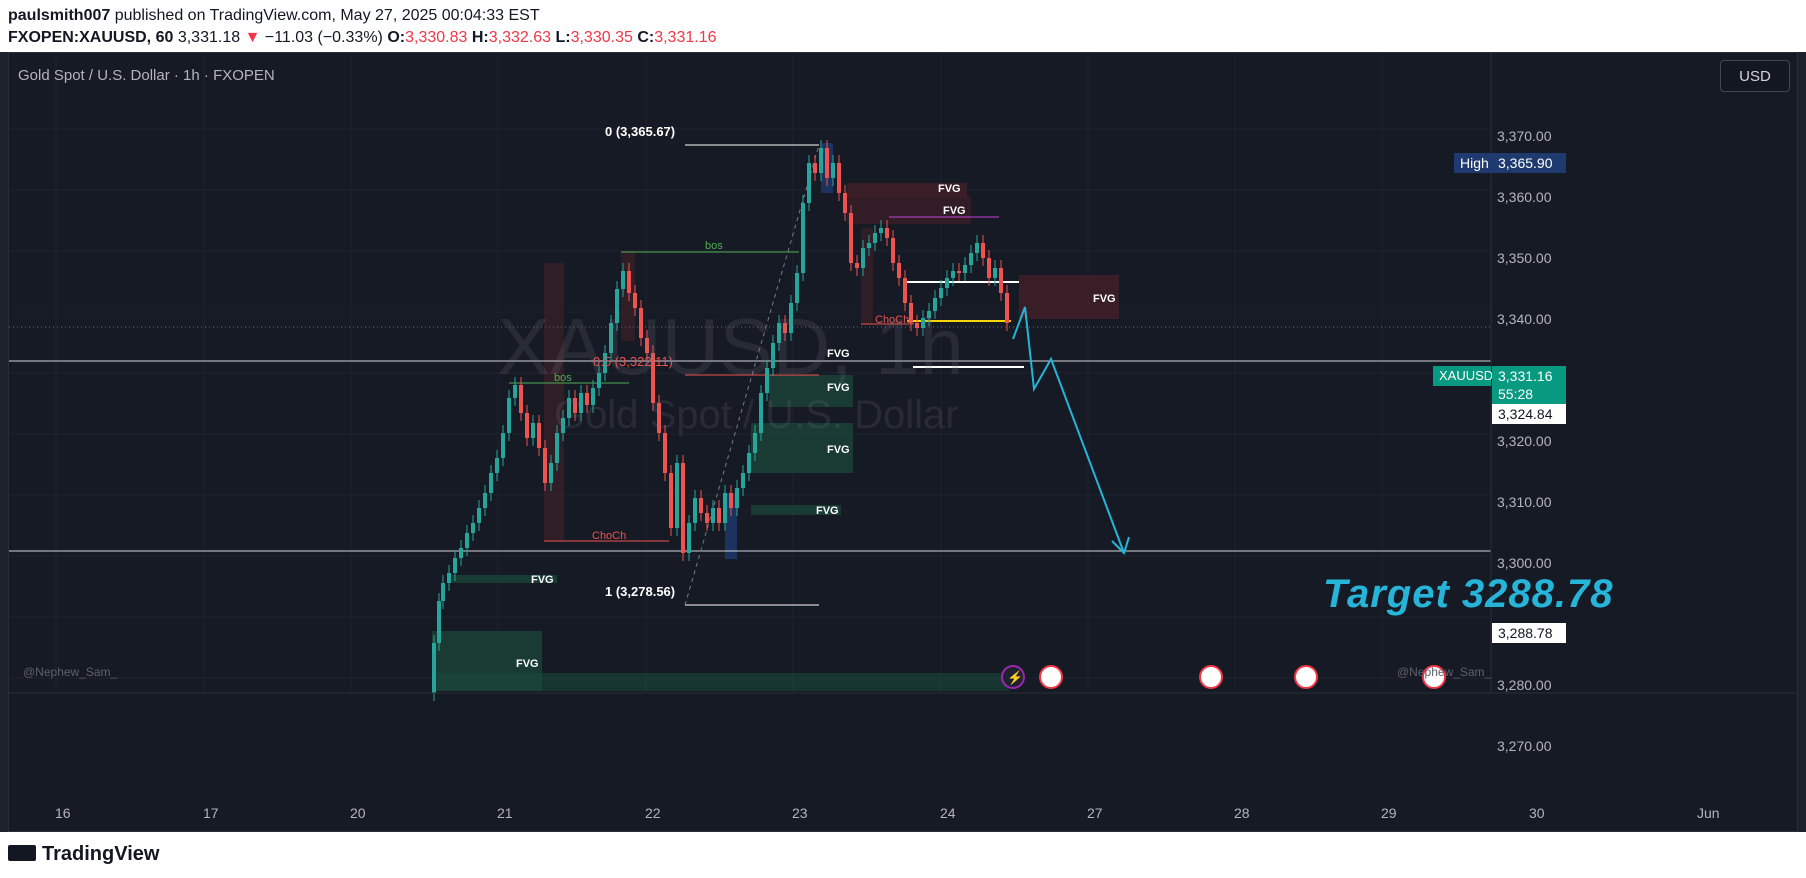 The width and height of the screenshot is (1806, 878). Describe the element at coordinates (70, 672) in the screenshot. I see `attribution-left: @Nephew_Sam_` at that location.